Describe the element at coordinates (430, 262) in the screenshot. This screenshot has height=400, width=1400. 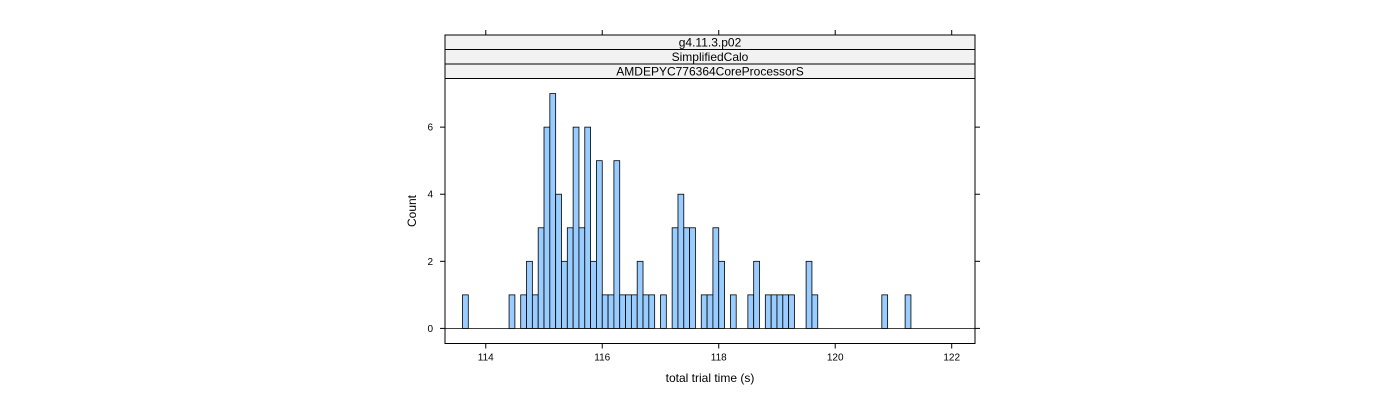
I see `y-tick-label: 2` at that location.